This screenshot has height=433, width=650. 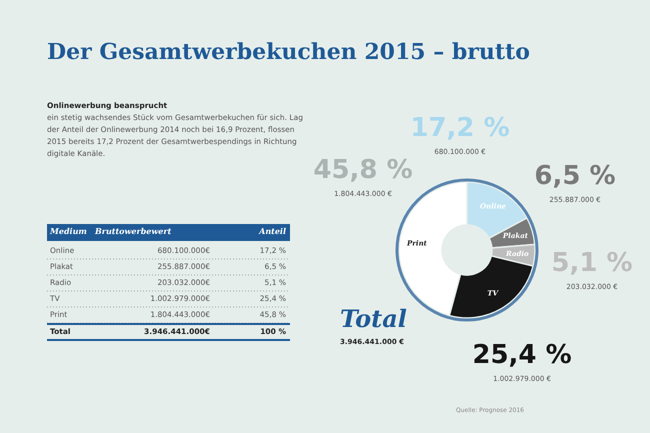 What do you see at coordinates (133, 231) in the screenshot?
I see `text: Bruttowerbewert` at bounding box center [133, 231].